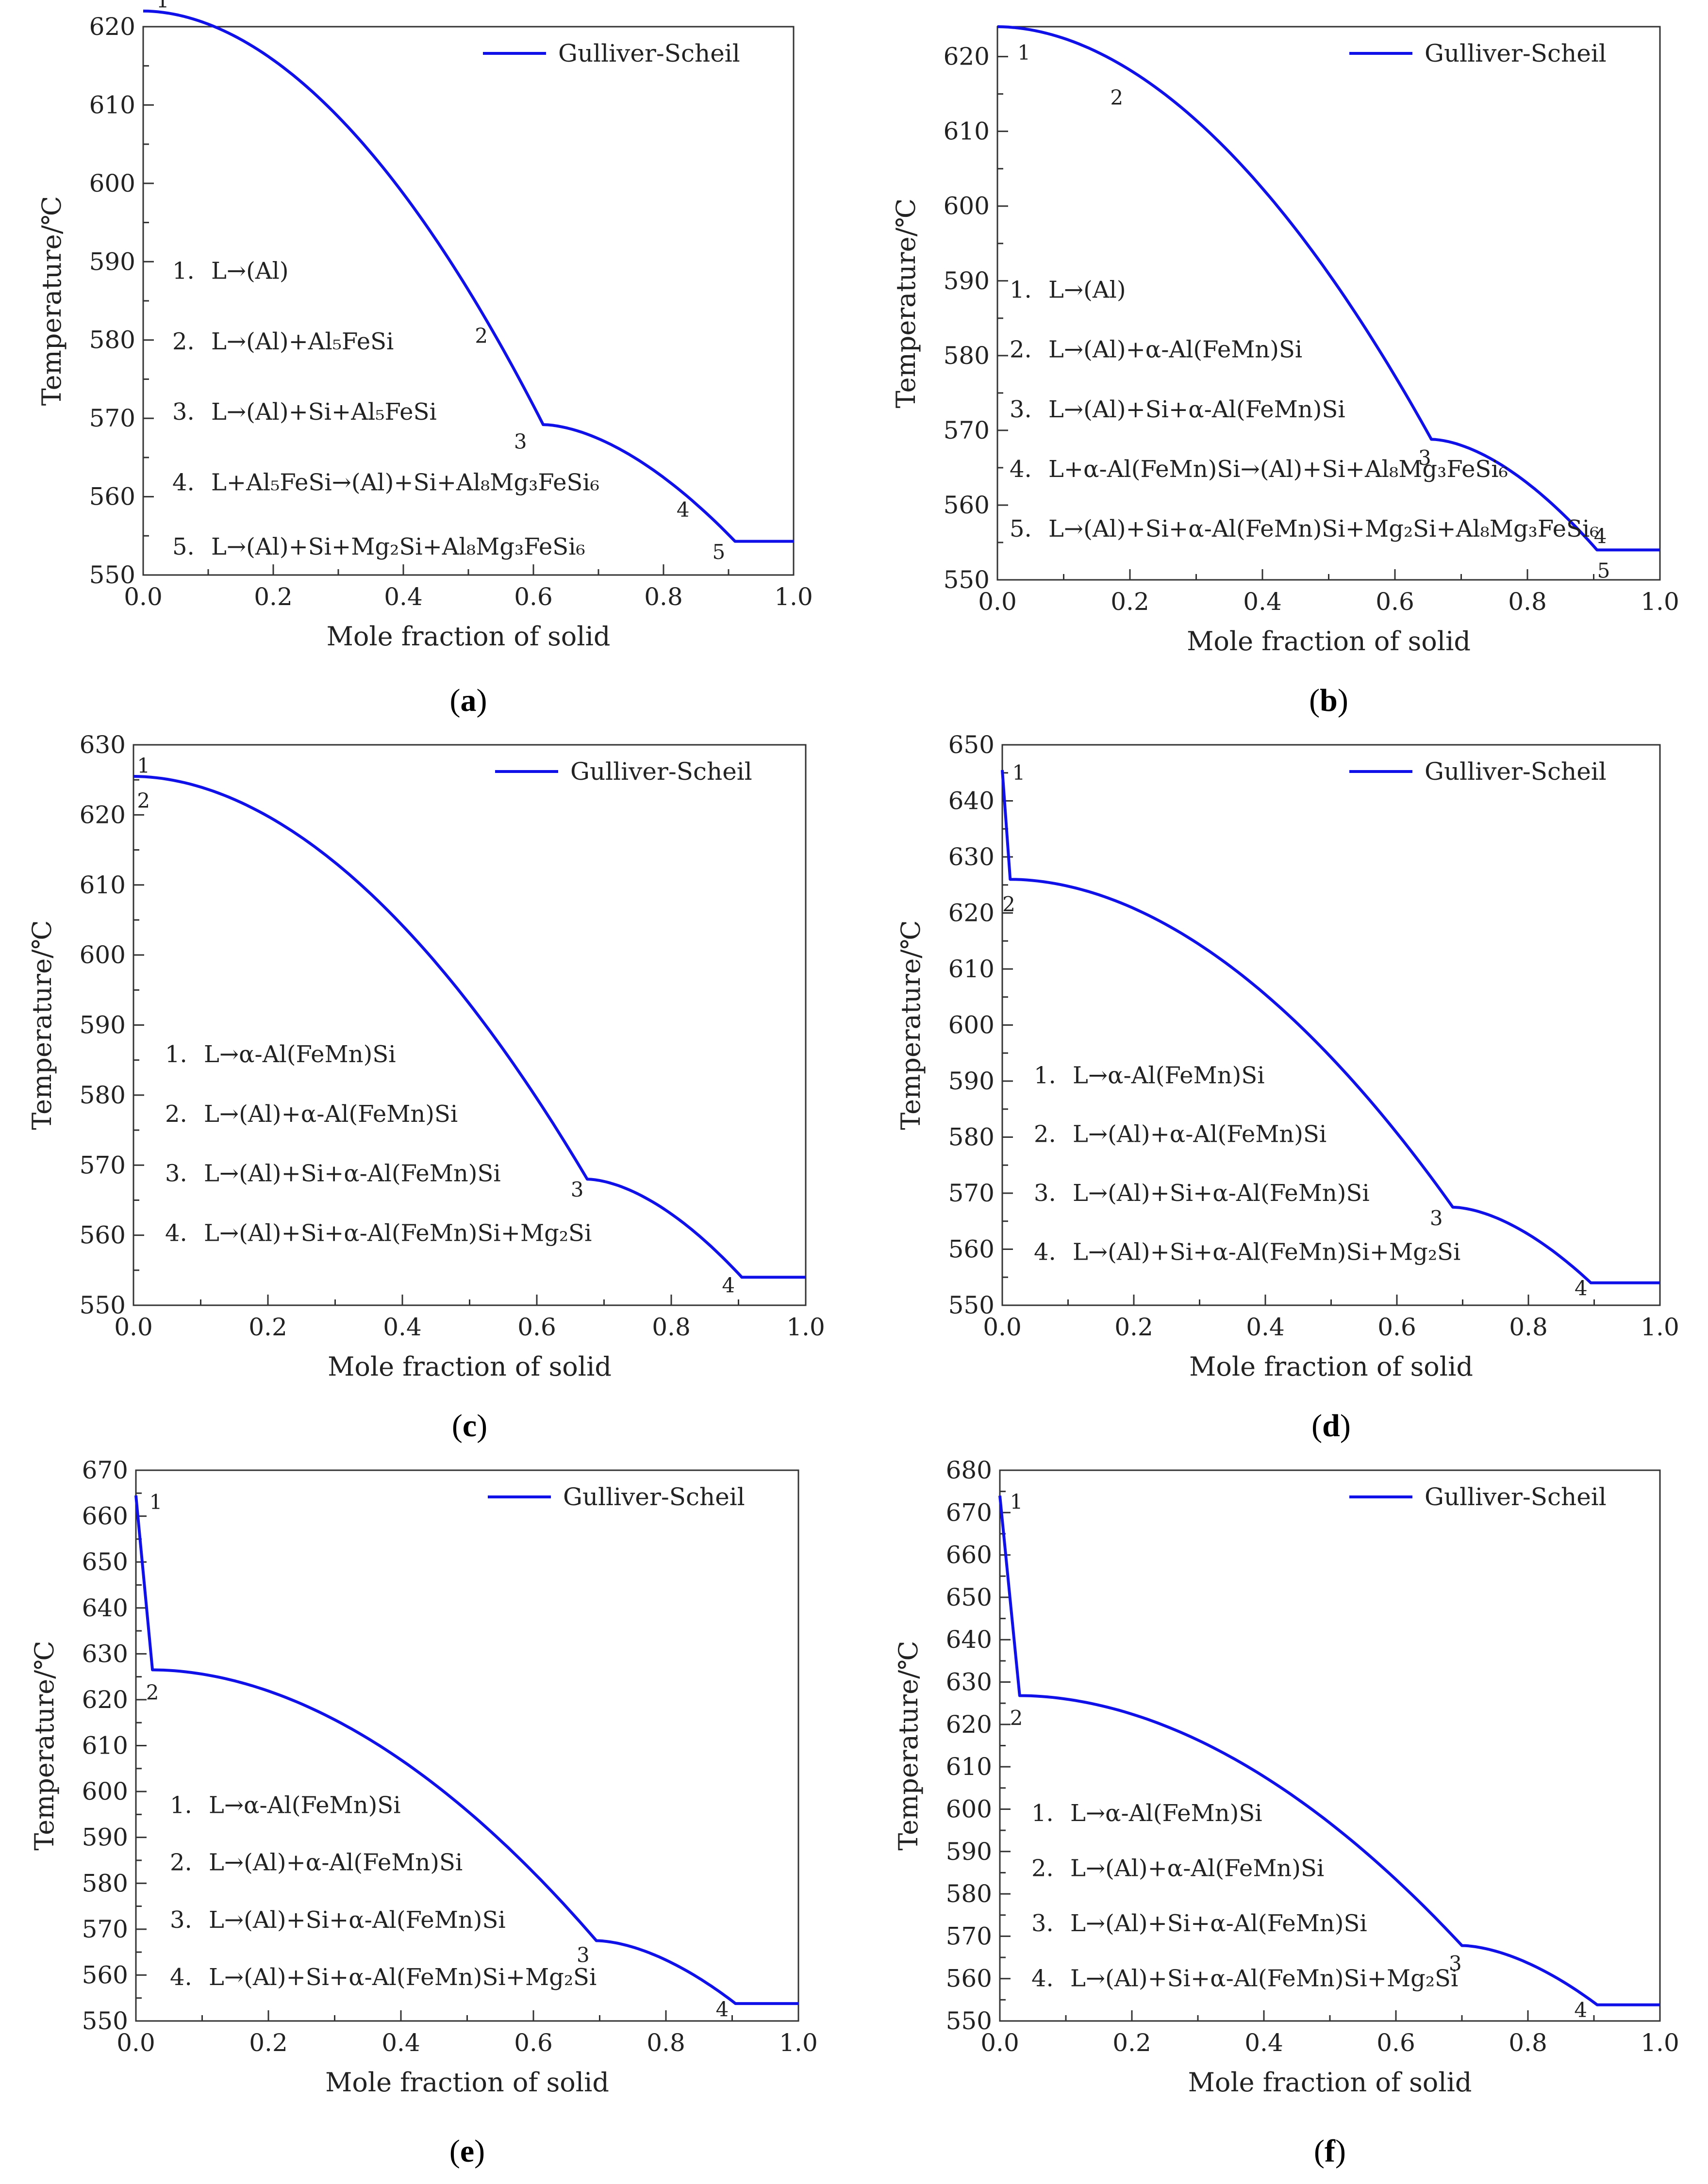 Image resolution: width=1708 pixels, height=2184 pixels. What do you see at coordinates (324, 412) in the screenshot?
I see `annotation-reaction: L→(Al)+Si+Al₅FeSi` at bounding box center [324, 412].